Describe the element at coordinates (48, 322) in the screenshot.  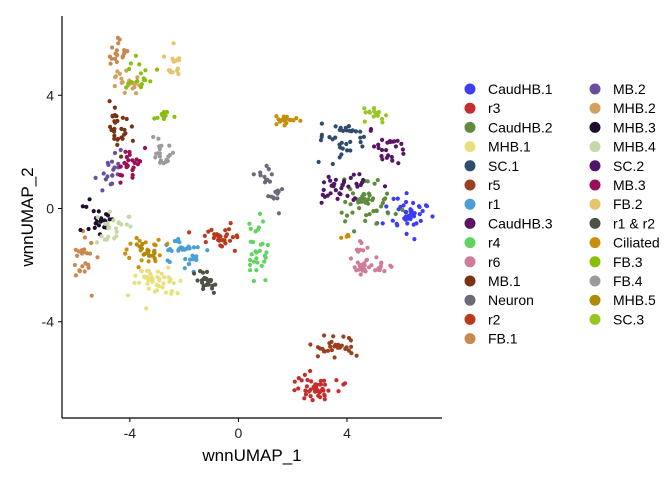
I see `y-tick-label: -4` at that location.